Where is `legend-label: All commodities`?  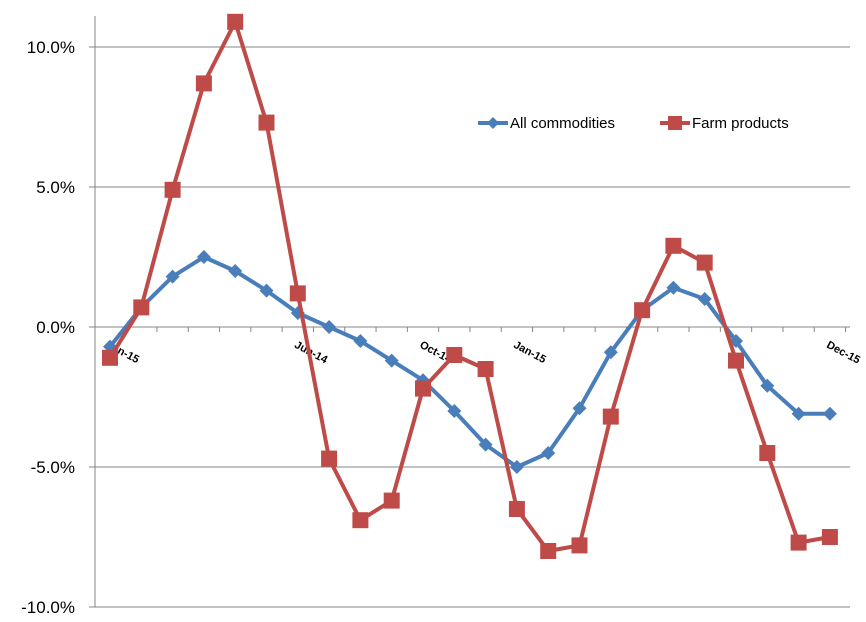
legend-label: All commodities is located at coordinates (562, 123).